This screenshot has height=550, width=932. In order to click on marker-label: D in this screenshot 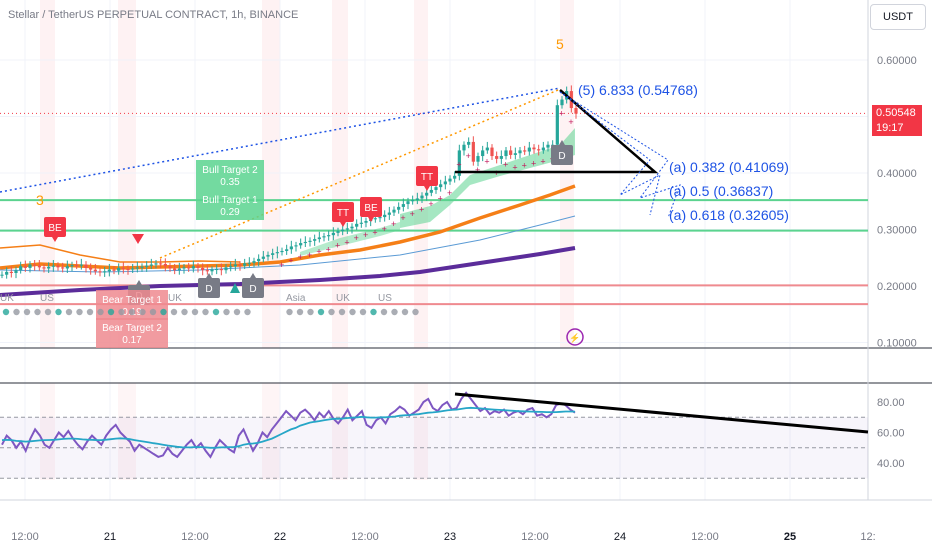, I will do `click(252, 289)`.